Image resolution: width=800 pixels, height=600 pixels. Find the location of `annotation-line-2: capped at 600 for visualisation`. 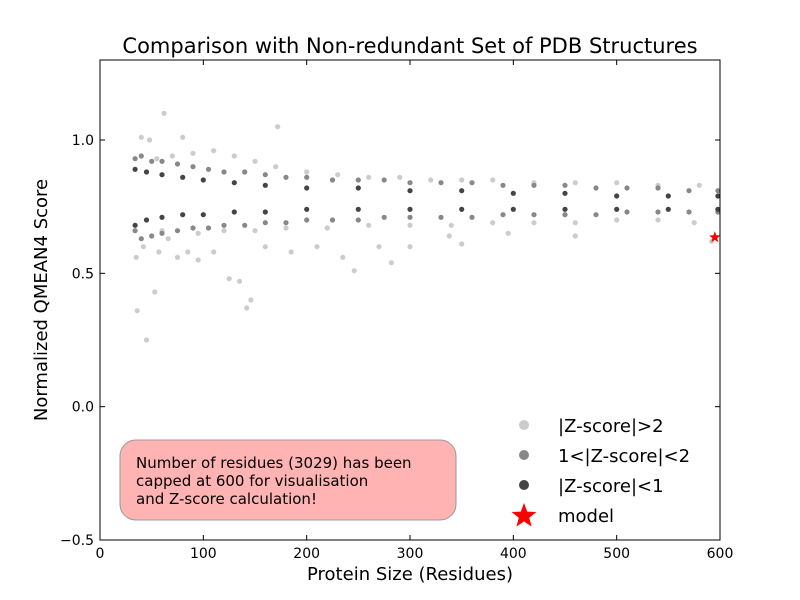

annotation-line-2: capped at 600 for visualisation is located at coordinates (252, 481).